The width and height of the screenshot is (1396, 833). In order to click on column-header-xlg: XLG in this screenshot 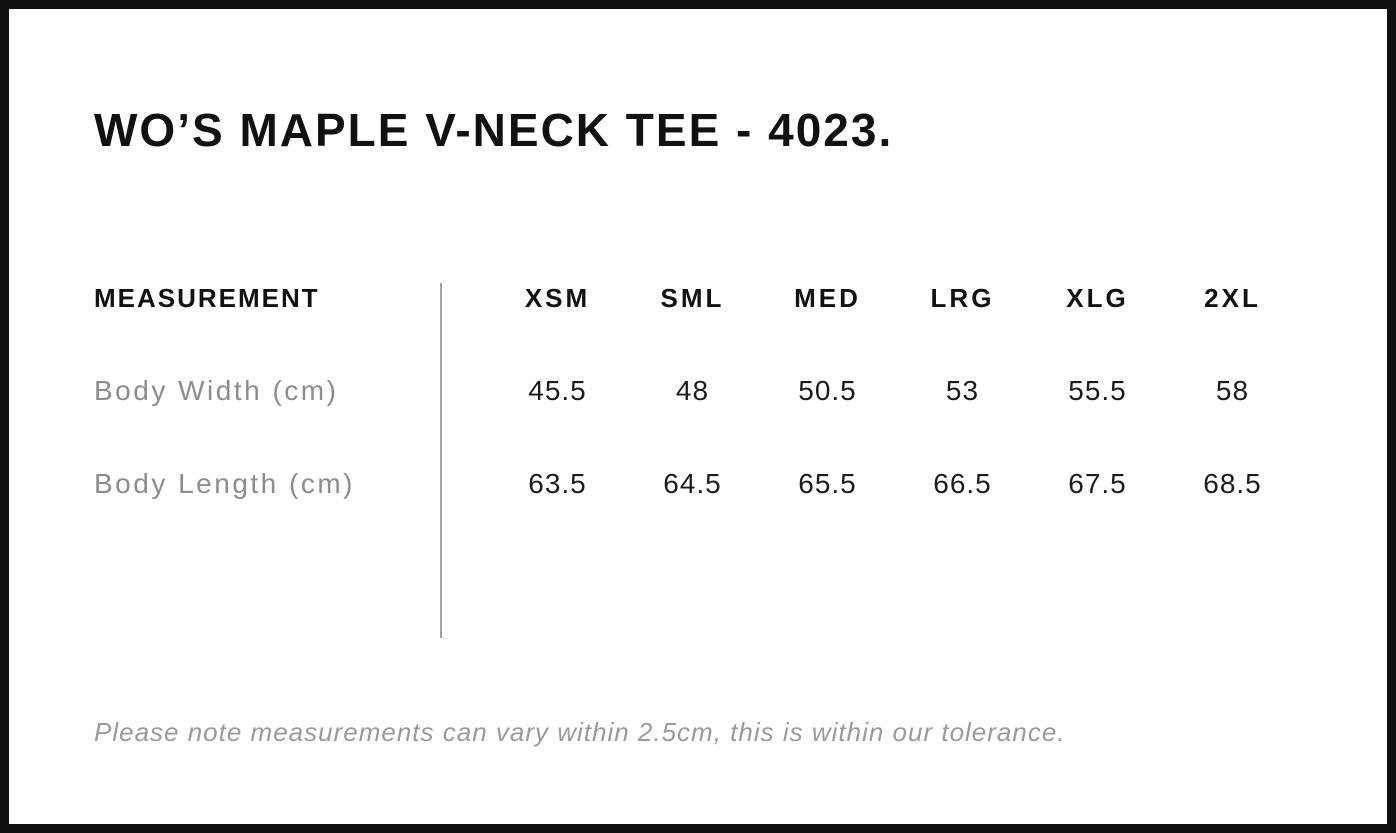, I will do `click(1097, 298)`.